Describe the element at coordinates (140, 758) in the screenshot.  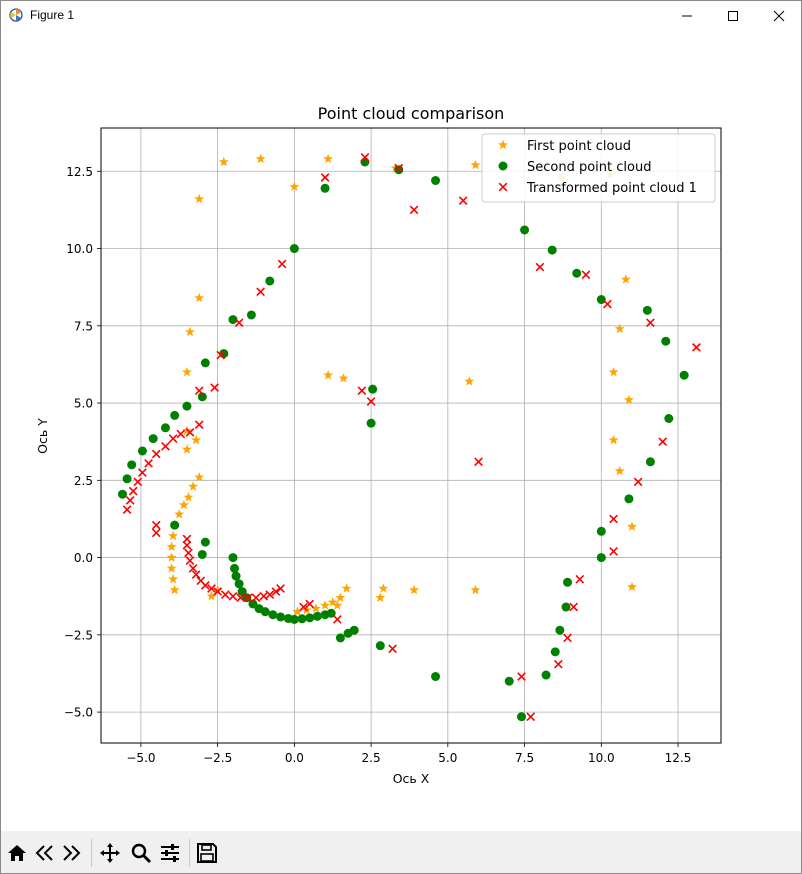
I see `x-tick-label: −5.0` at that location.